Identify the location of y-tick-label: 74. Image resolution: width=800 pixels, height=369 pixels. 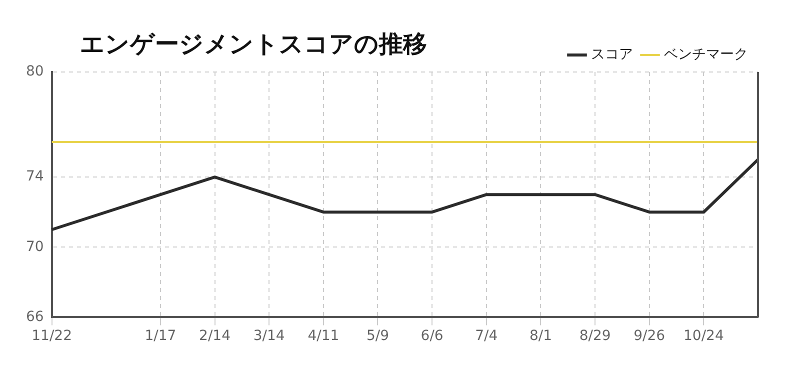
(35, 176).